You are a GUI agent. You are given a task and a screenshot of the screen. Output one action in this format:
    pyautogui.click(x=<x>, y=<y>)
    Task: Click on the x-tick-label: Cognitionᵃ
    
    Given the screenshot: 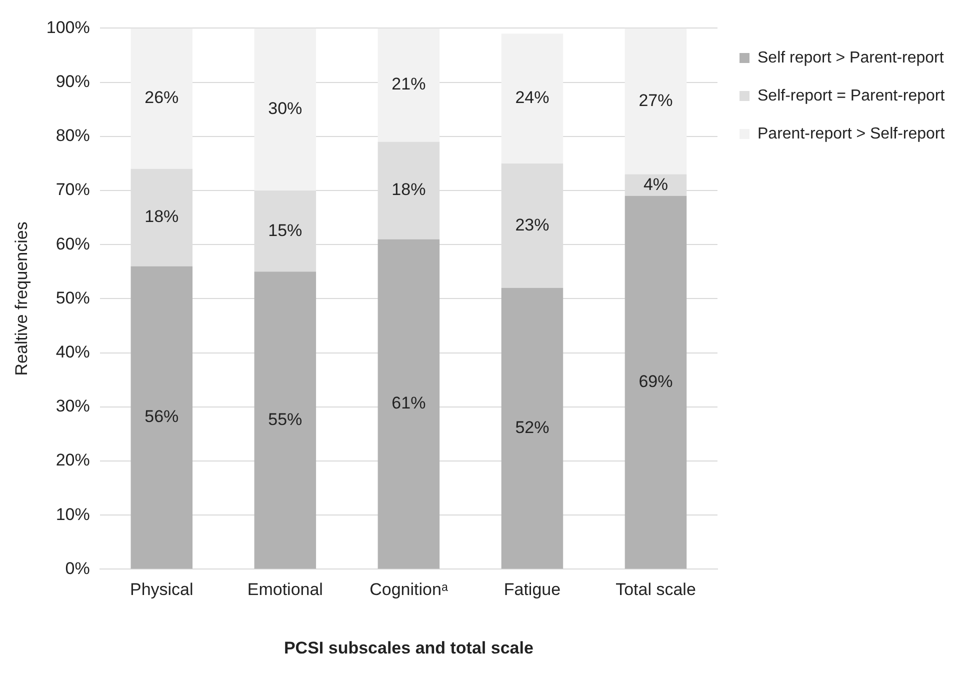 What is the action you would take?
    pyautogui.click(x=409, y=590)
    